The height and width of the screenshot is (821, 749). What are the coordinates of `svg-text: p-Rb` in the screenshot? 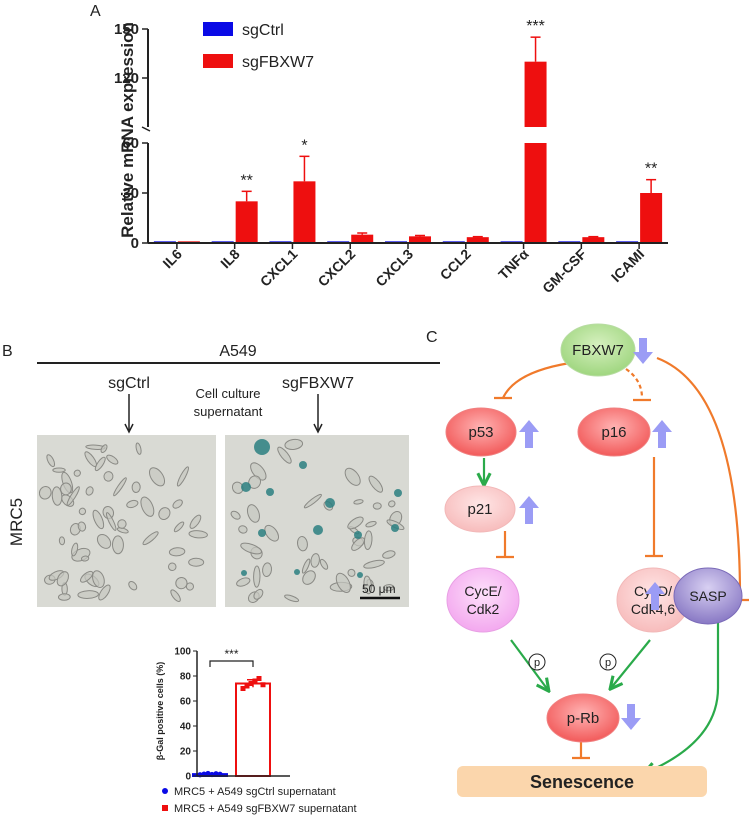 It's located at (583, 718).